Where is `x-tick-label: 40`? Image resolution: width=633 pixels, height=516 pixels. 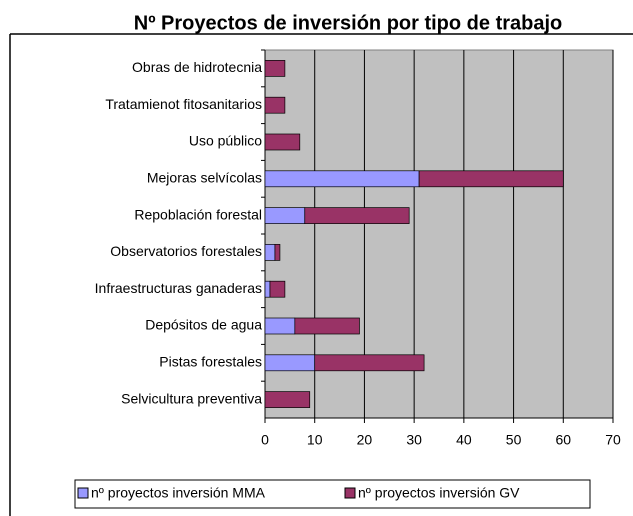
x-tick-label: 40 is located at coordinates (464, 440).